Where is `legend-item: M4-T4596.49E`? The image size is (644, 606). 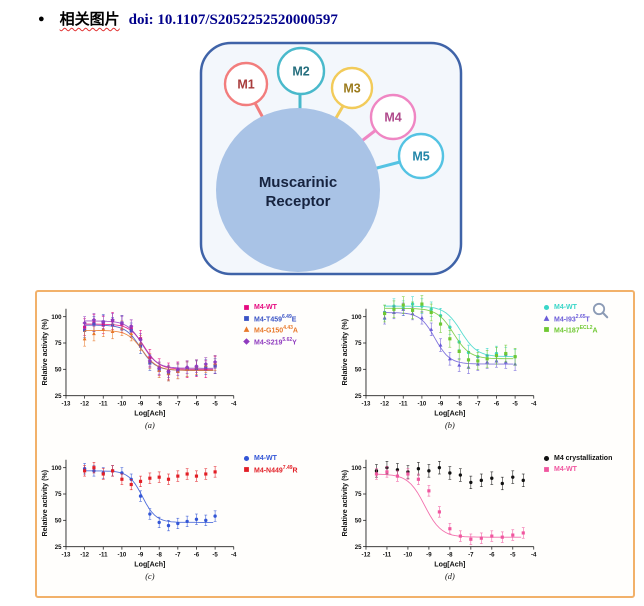
legend-item: M4-T4596.49E is located at coordinates (270, 318).